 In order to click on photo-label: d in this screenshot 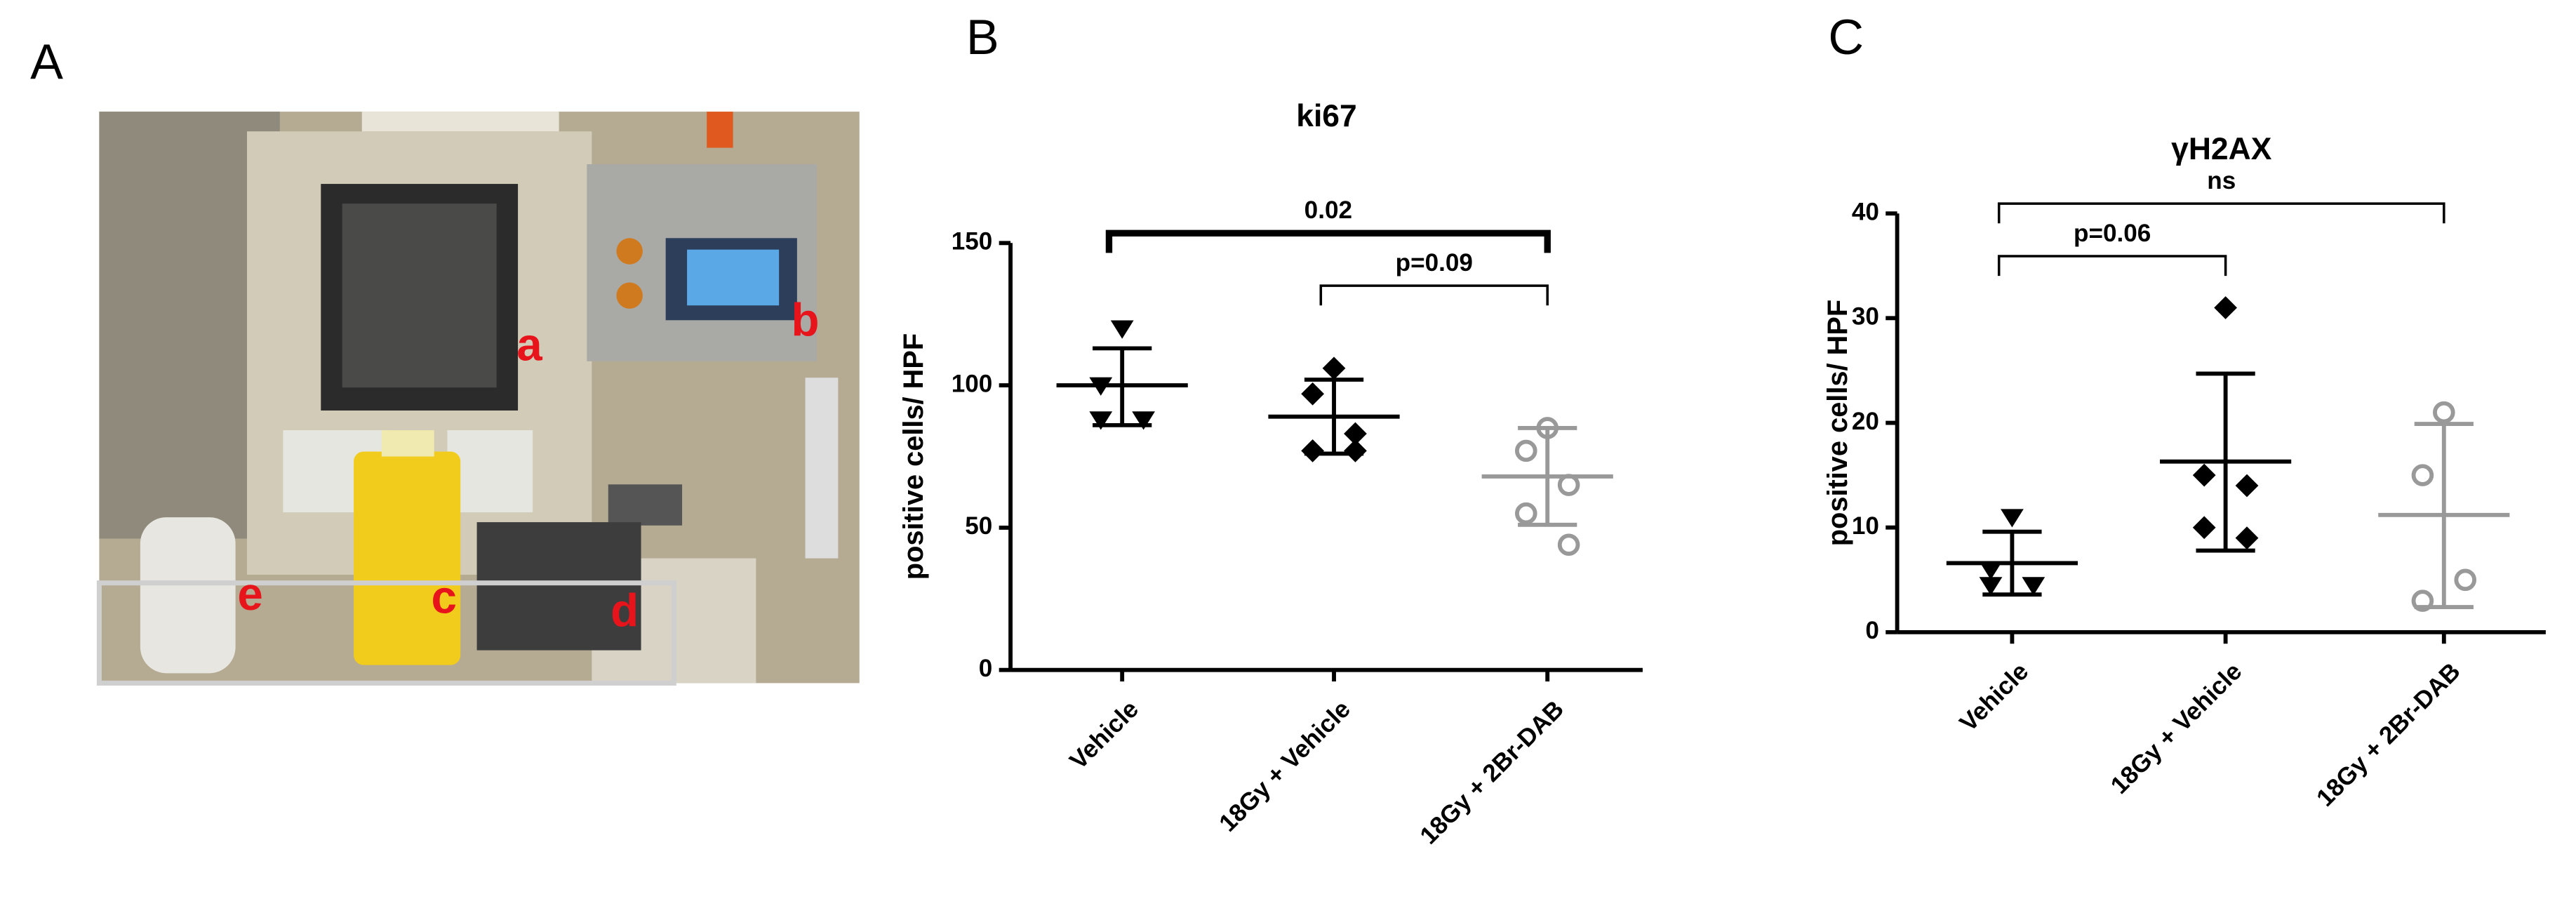, I will do `click(624, 610)`.